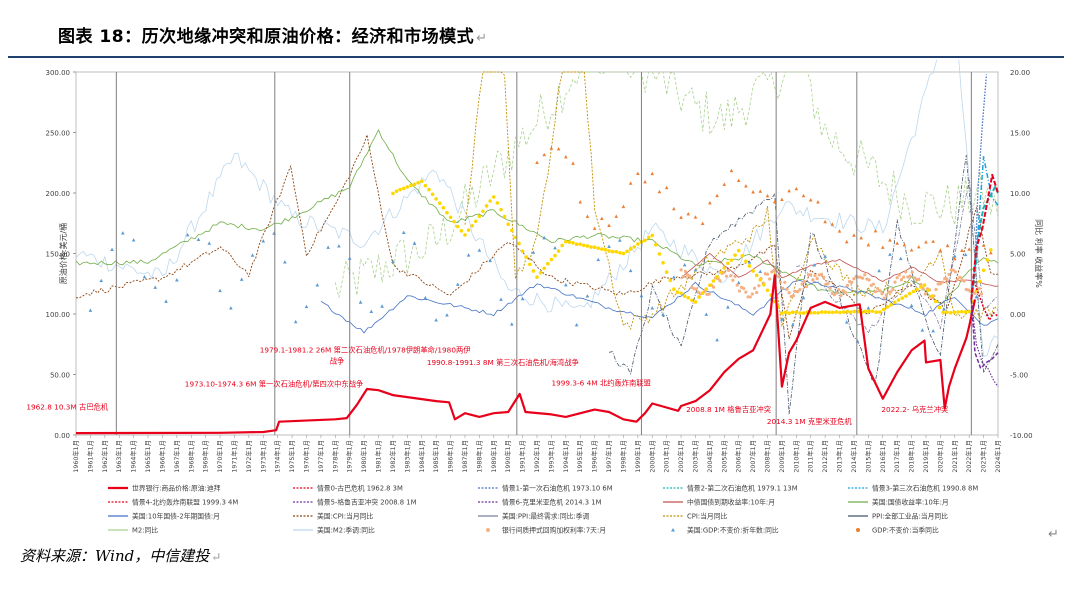 The height and width of the screenshot is (589, 1080). What do you see at coordinates (680, 456) in the screenshot?
I see `x-axis-tick-label: 2002年1月` at bounding box center [680, 456].